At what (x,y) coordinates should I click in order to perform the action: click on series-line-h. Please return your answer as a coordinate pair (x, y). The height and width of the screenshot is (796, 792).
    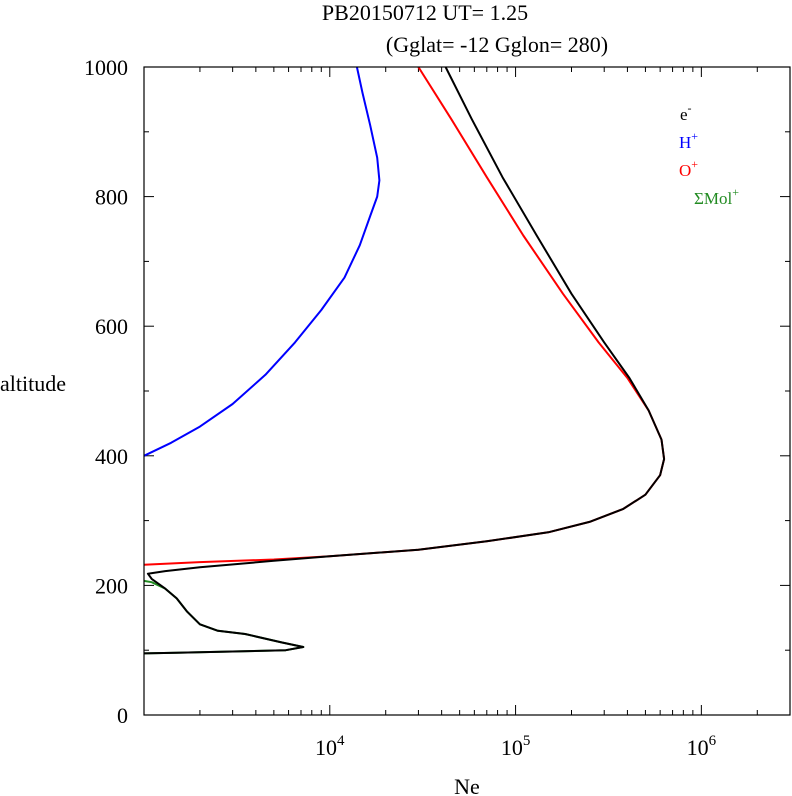
    Looking at the image, I should click on (262, 261).